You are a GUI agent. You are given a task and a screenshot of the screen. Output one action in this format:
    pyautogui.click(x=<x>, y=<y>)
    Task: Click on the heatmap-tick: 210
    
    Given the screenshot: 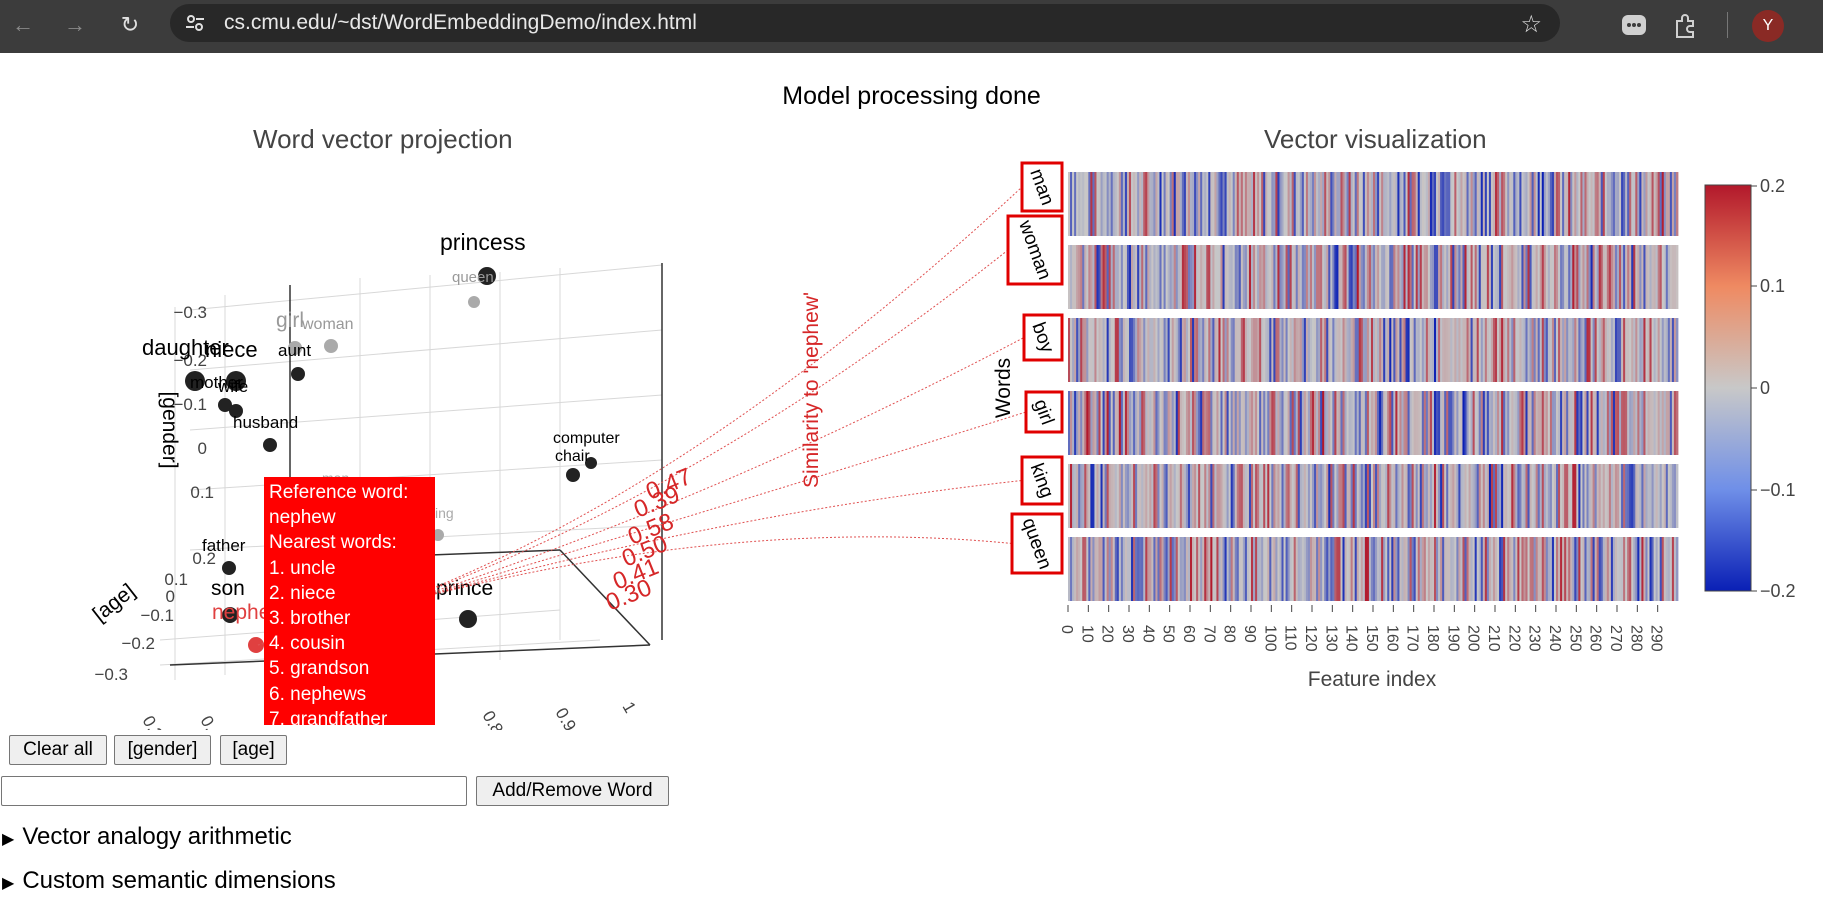 What is the action you would take?
    pyautogui.click(x=1493, y=638)
    